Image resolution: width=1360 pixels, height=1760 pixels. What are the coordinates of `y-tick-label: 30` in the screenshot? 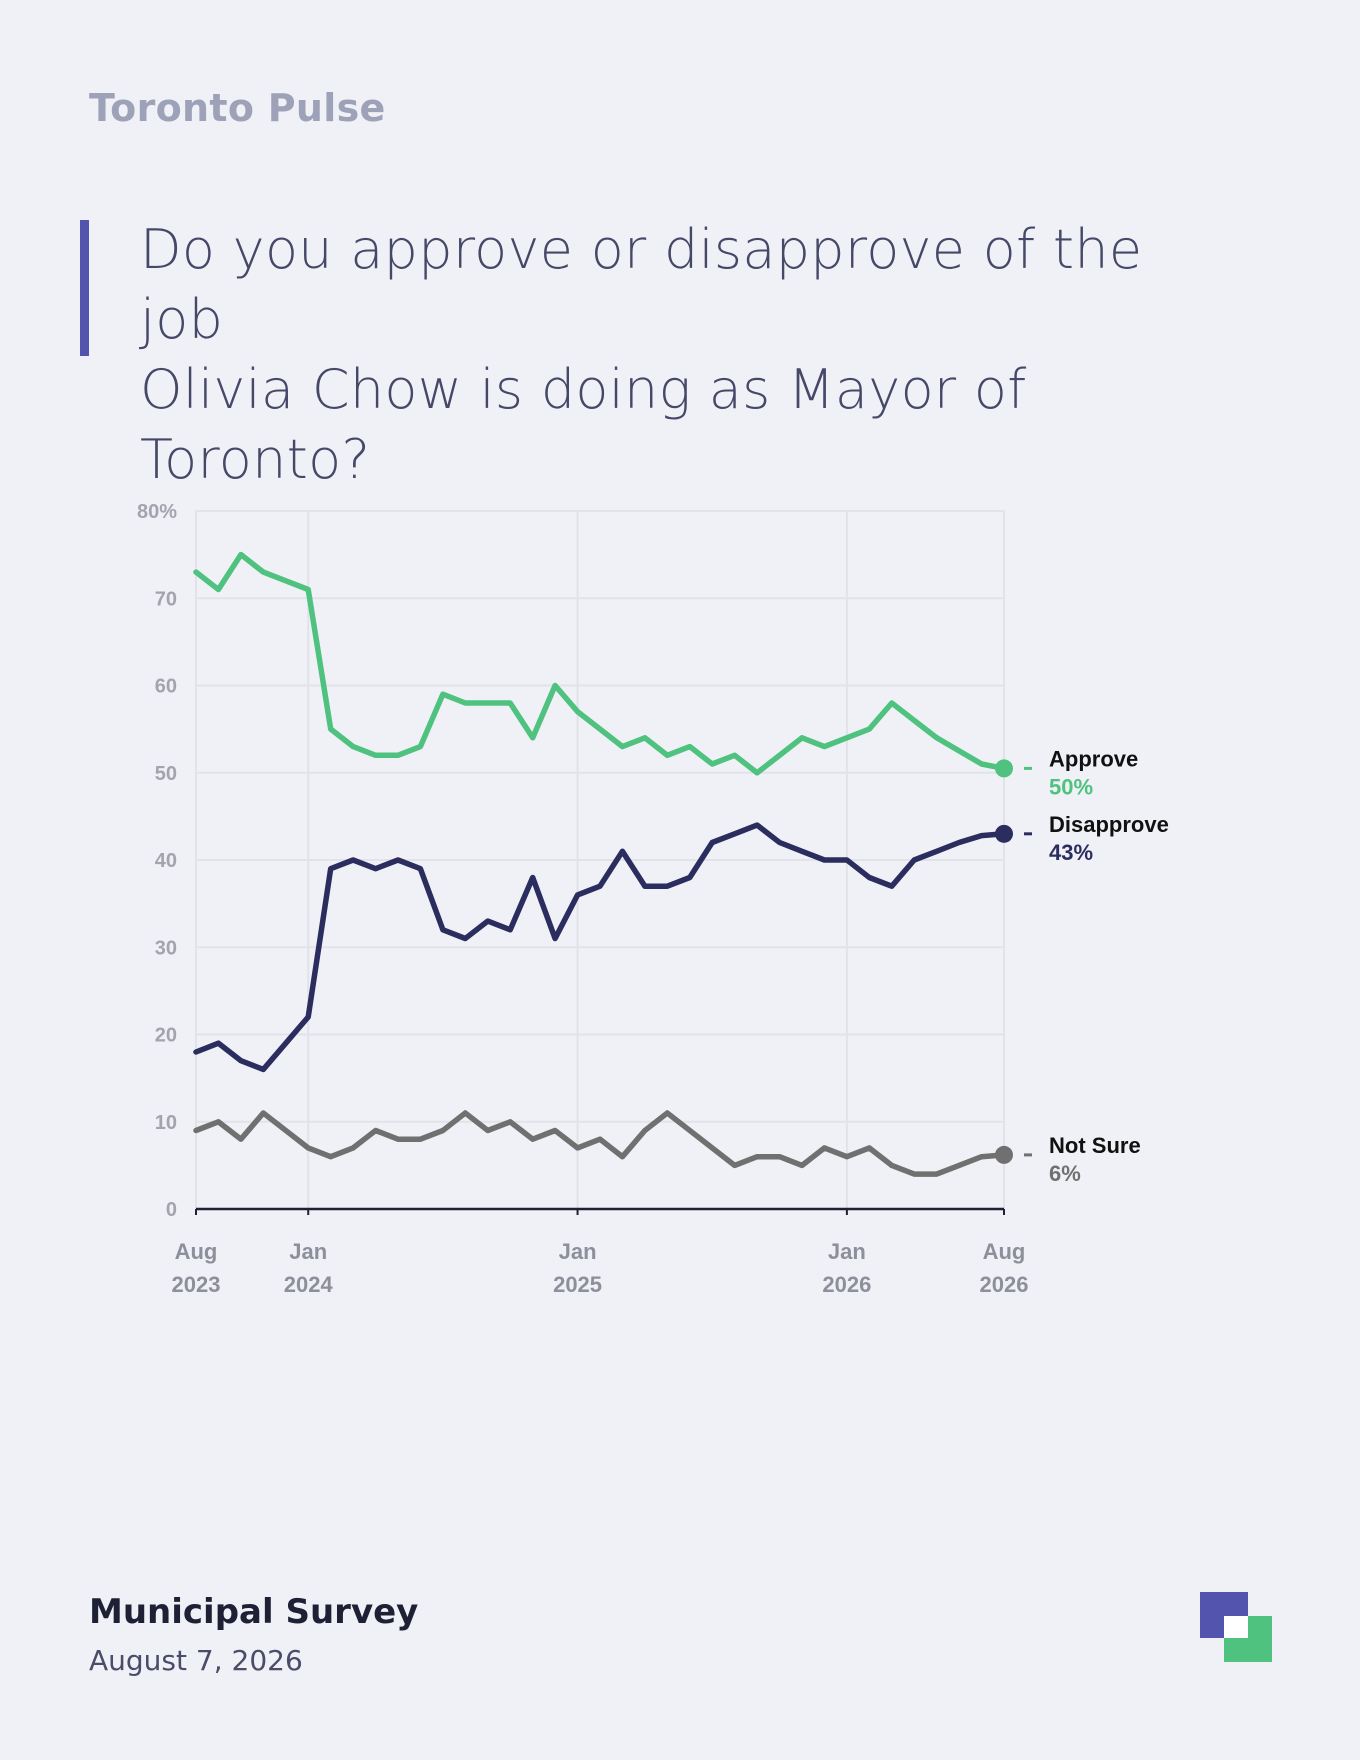 It's located at (166, 948).